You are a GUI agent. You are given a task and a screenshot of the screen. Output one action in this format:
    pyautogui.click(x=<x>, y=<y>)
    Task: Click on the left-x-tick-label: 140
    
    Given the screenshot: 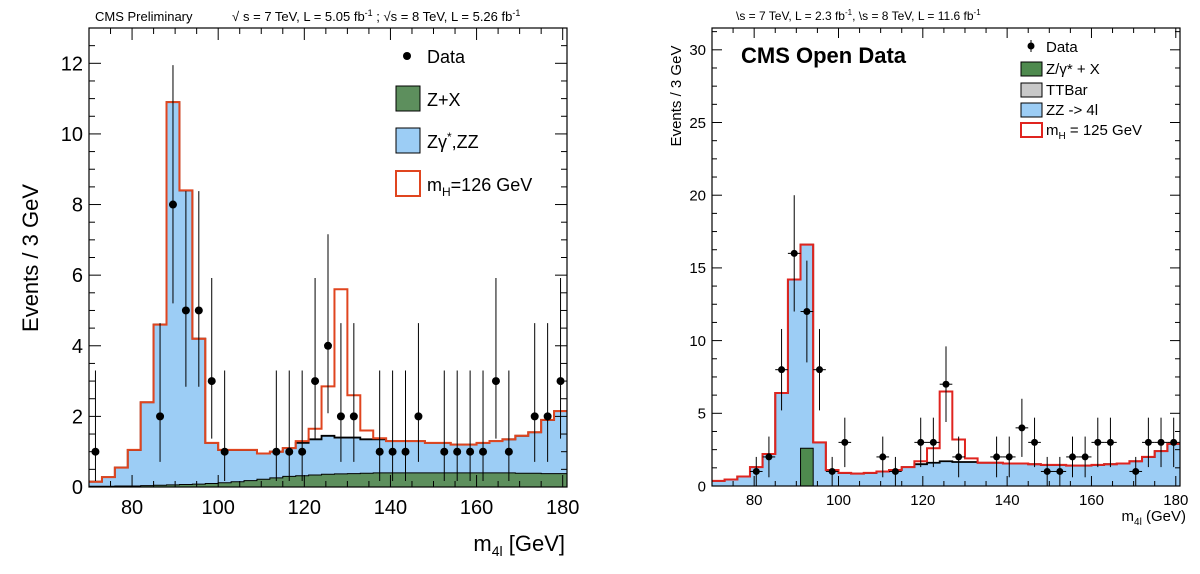 What is the action you would take?
    pyautogui.click(x=390, y=508)
    